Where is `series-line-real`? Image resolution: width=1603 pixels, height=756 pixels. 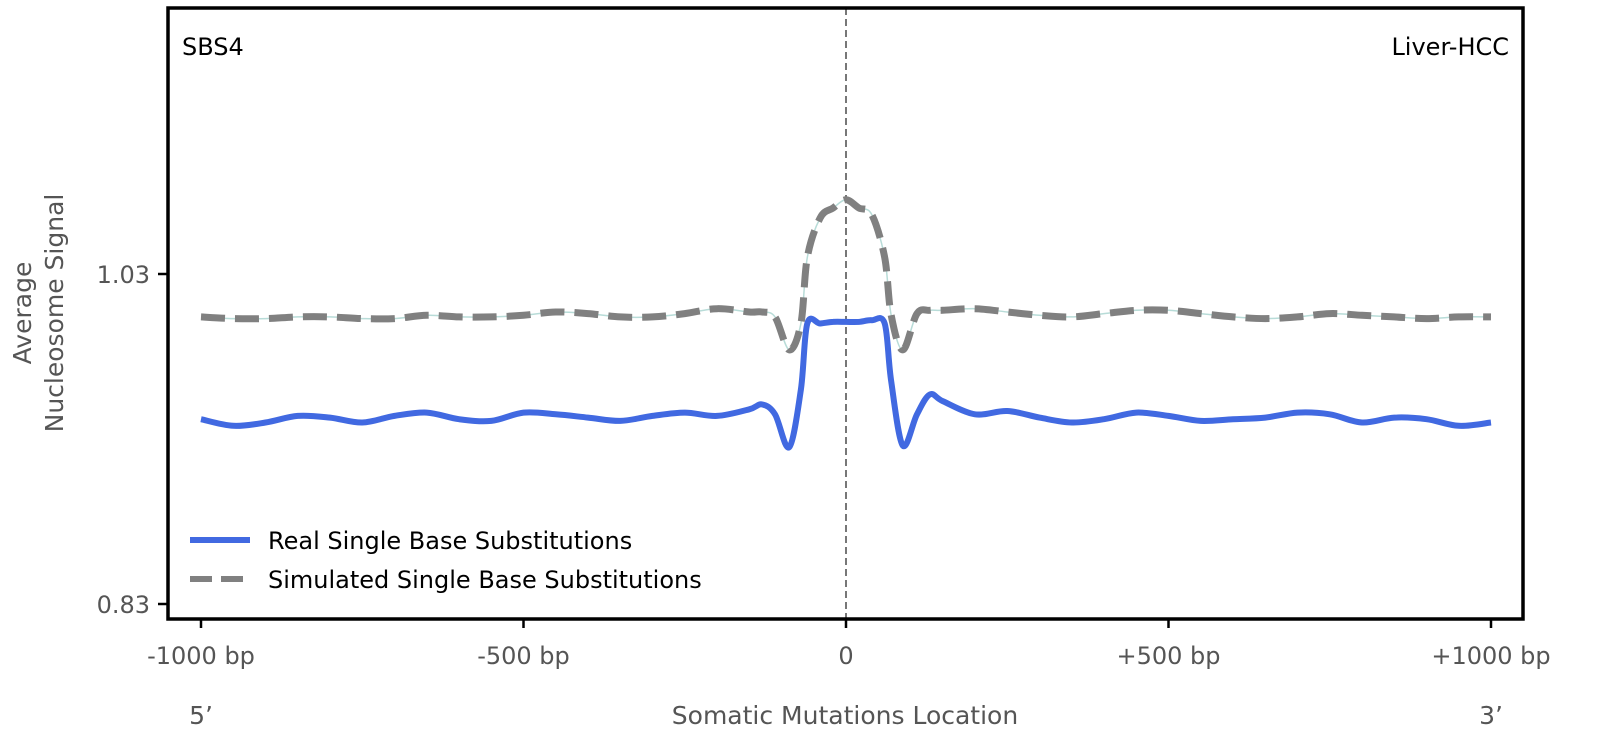
series-line-real is located at coordinates (846, 383).